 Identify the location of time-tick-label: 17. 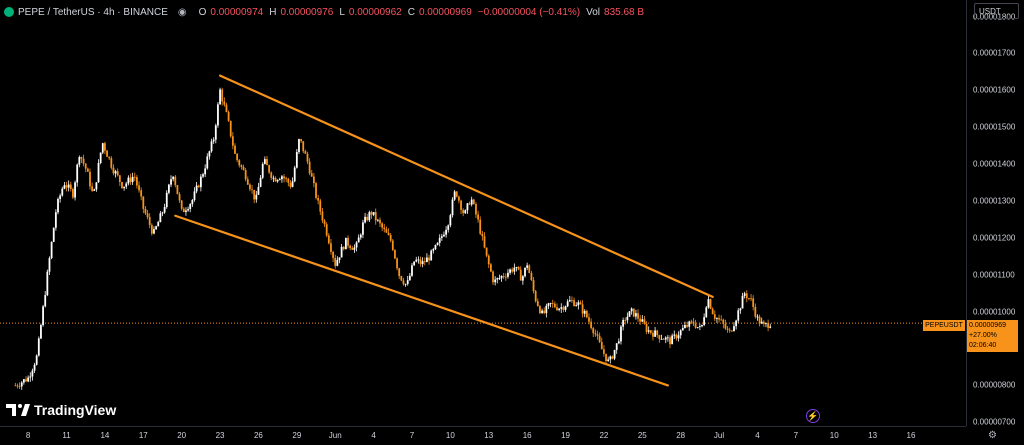
(143, 435).